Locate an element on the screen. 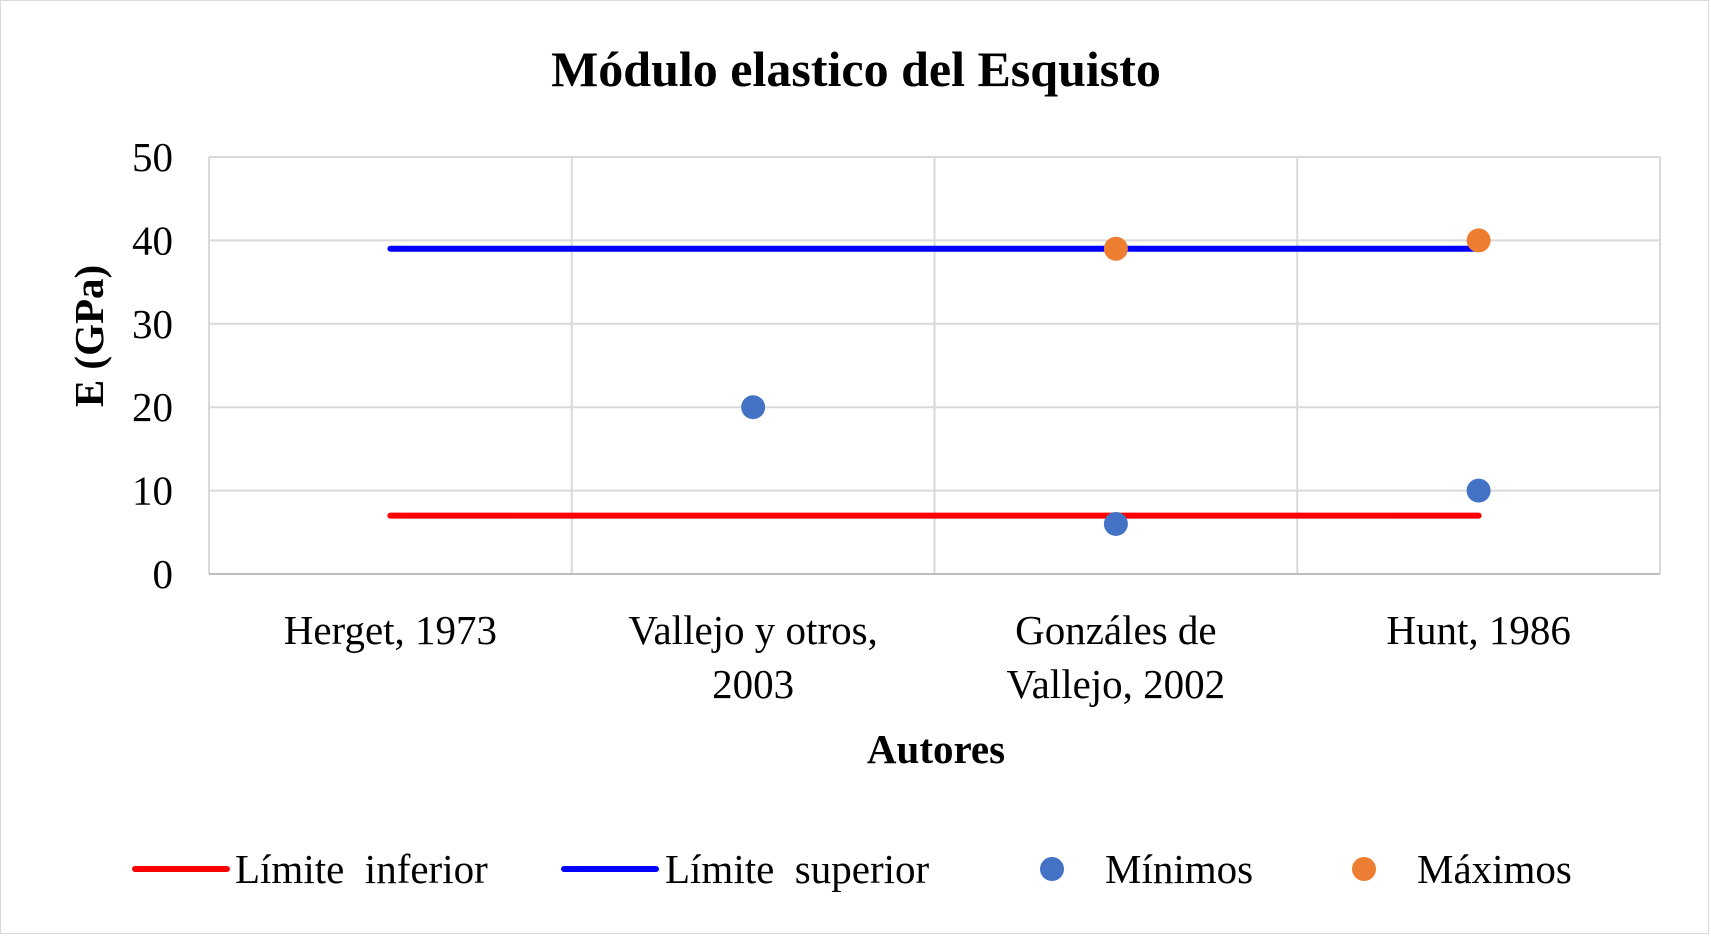 This screenshot has width=1711, height=936. x-axis-title: Autores is located at coordinates (936, 749).